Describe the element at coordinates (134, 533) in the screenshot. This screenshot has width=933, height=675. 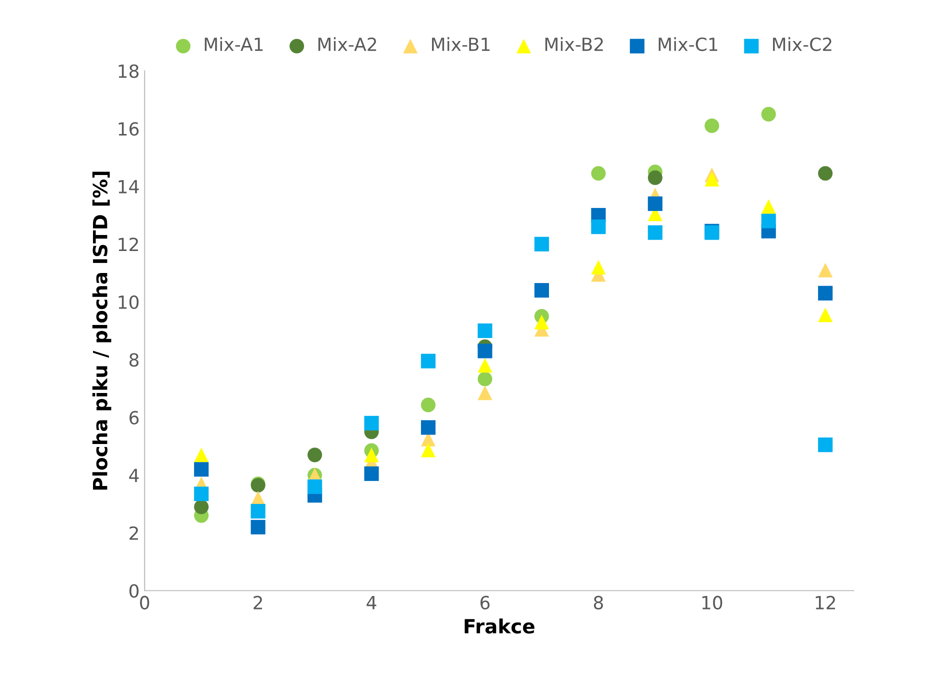
I see `y-tick-label: 2` at that location.